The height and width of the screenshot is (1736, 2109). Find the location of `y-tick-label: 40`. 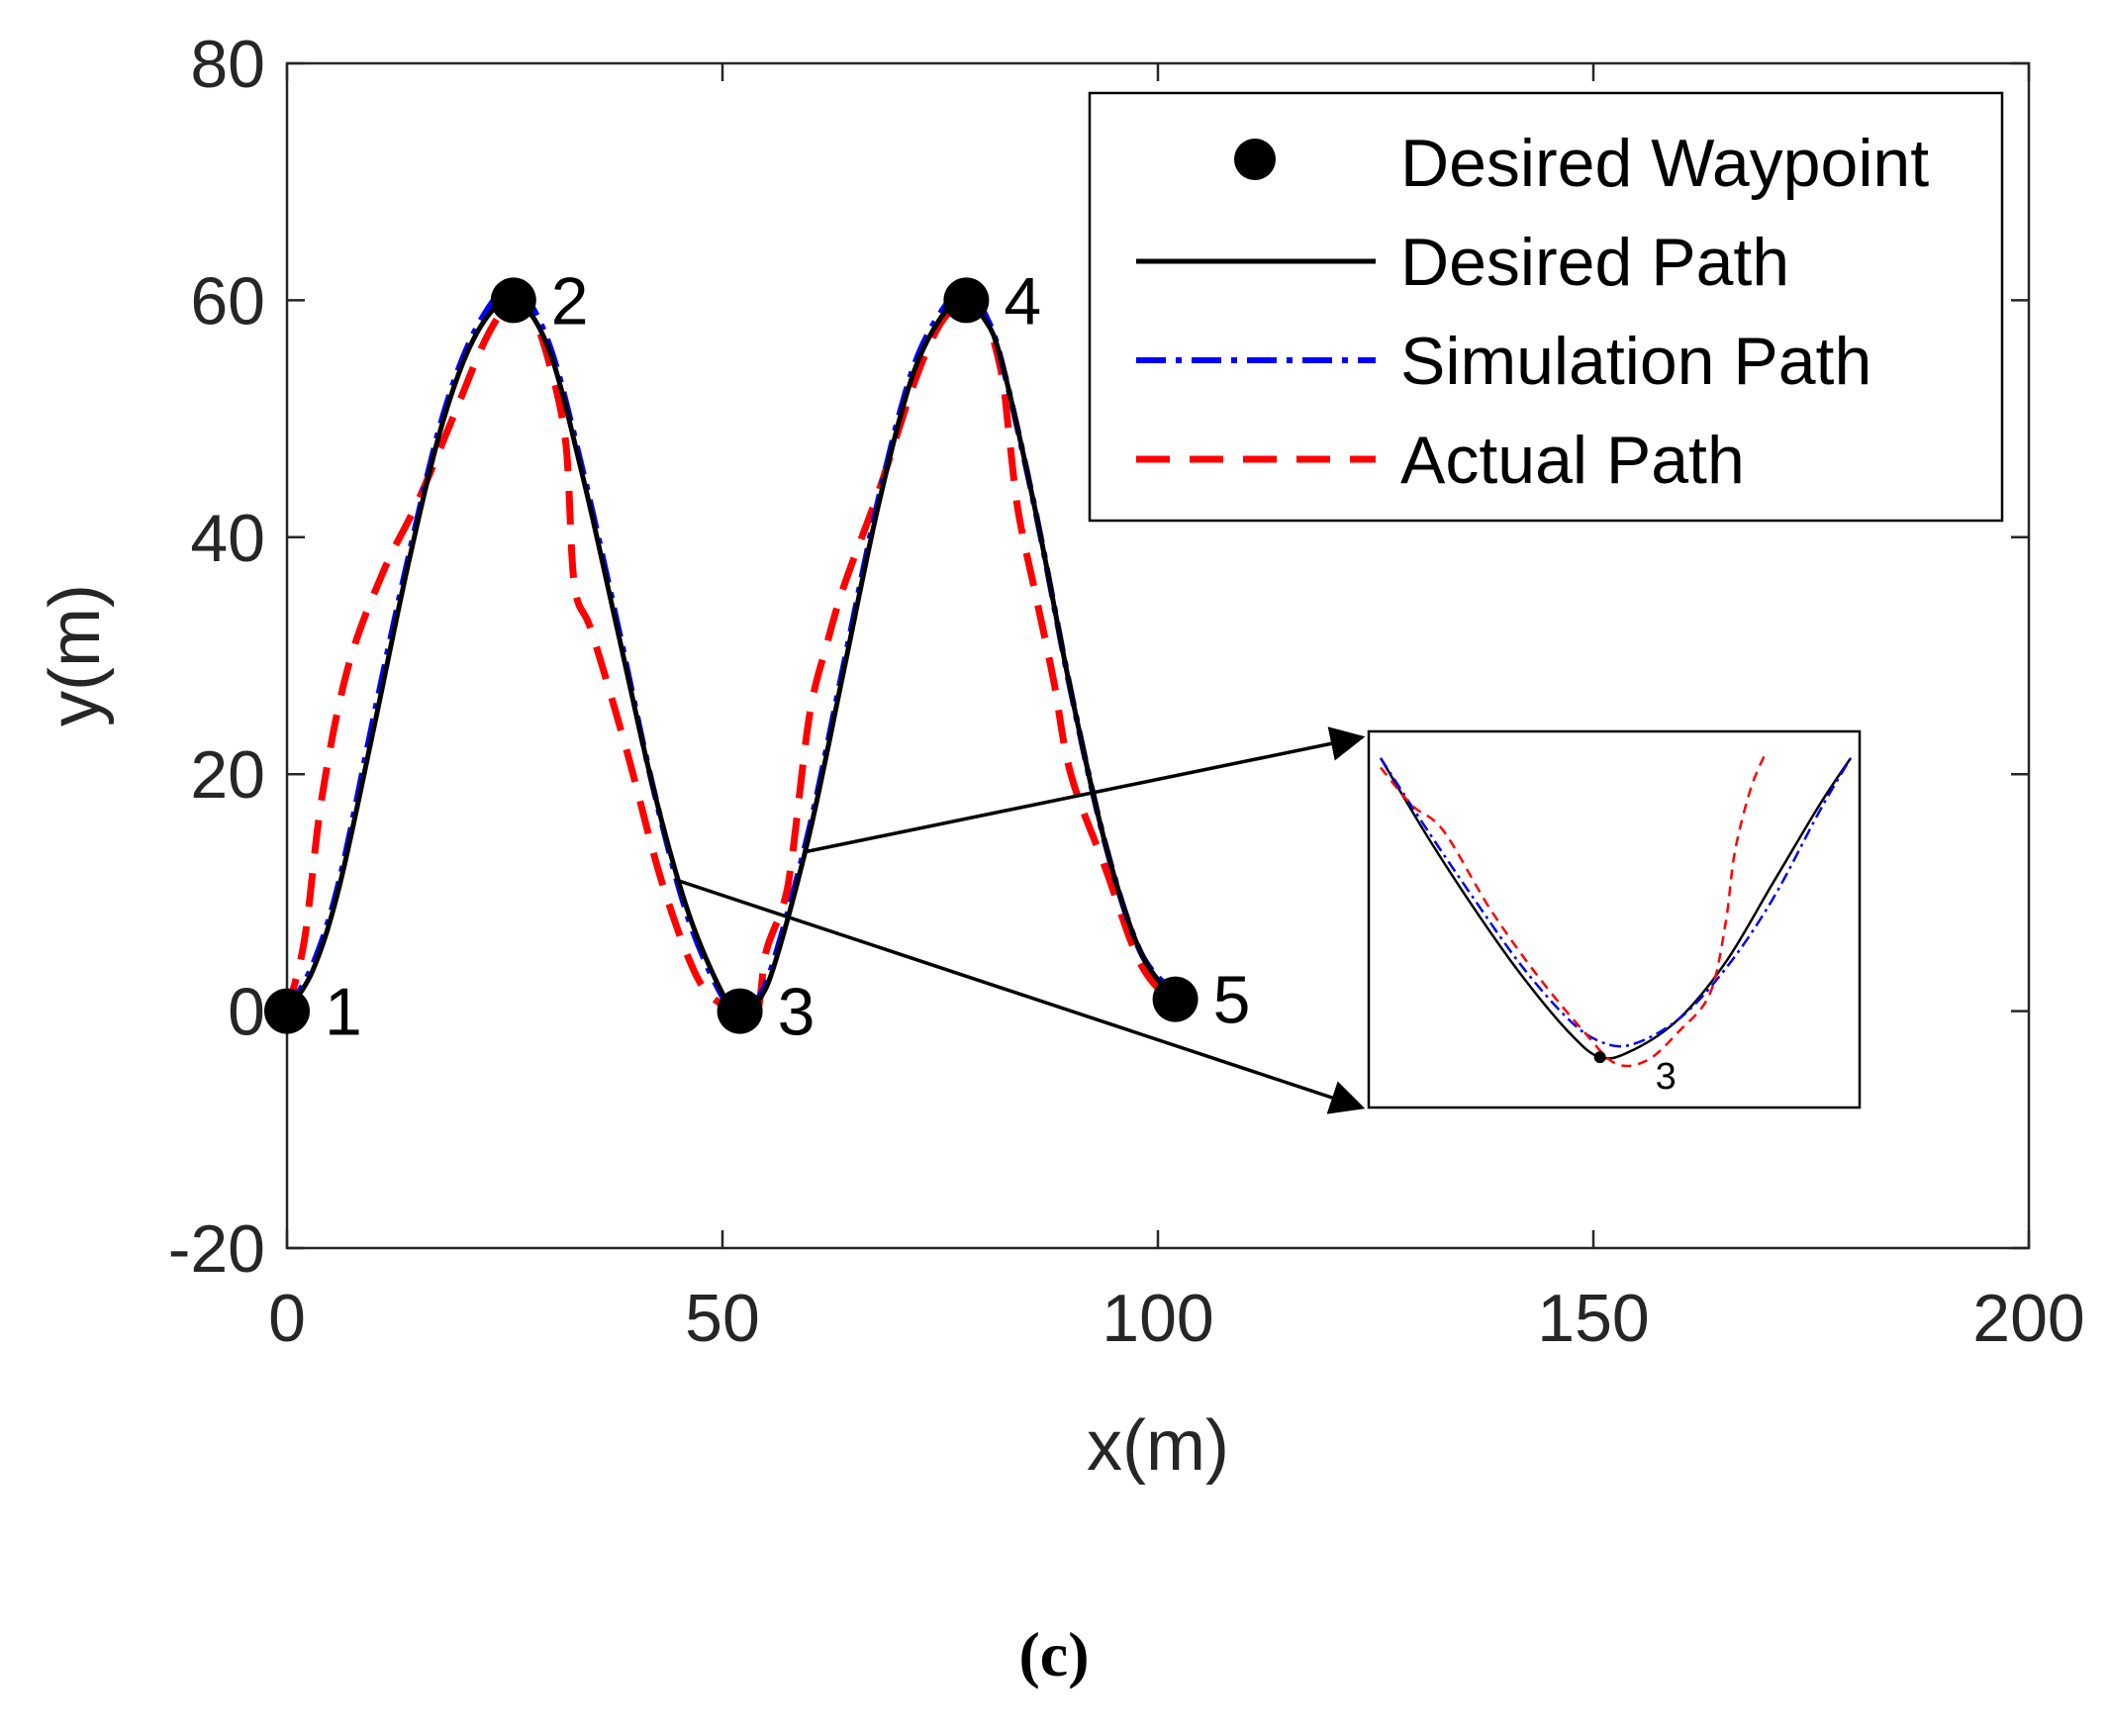

y-tick-label: 40 is located at coordinates (228, 538).